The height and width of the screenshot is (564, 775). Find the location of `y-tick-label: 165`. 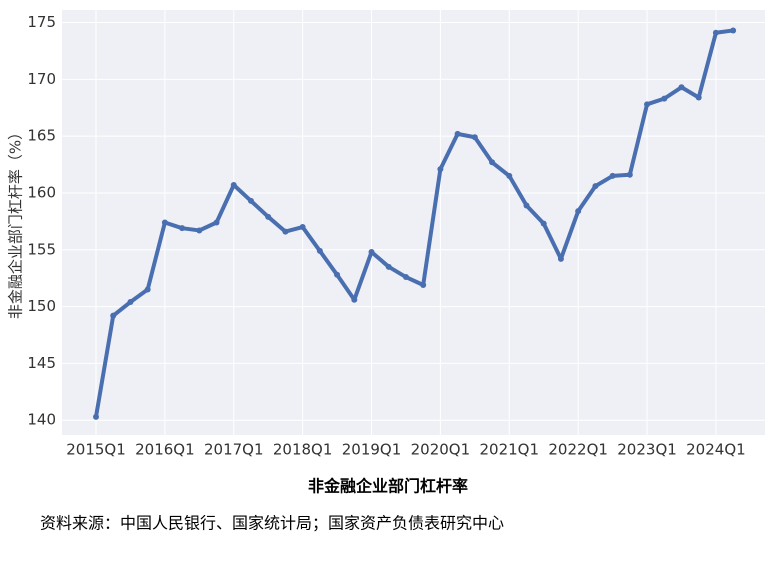

y-tick-label: 165 is located at coordinates (41, 136).